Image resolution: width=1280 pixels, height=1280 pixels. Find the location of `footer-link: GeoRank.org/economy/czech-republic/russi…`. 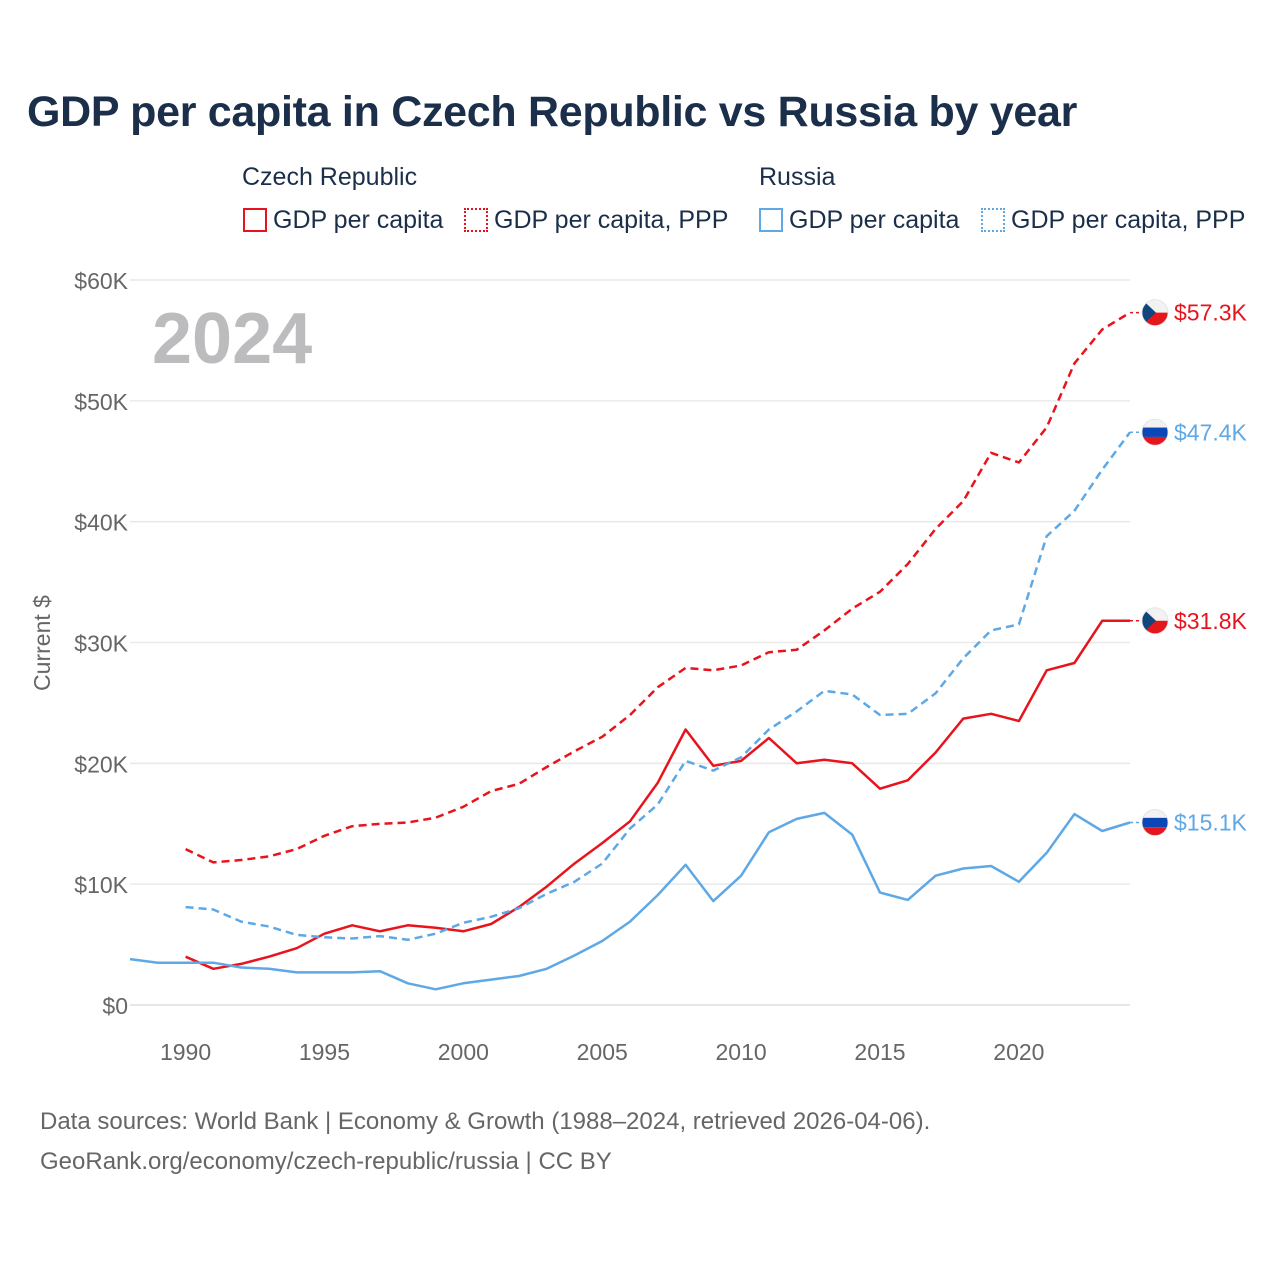

footer-link: GeoRank.org/economy/czech-republic/russi… is located at coordinates (326, 1161).